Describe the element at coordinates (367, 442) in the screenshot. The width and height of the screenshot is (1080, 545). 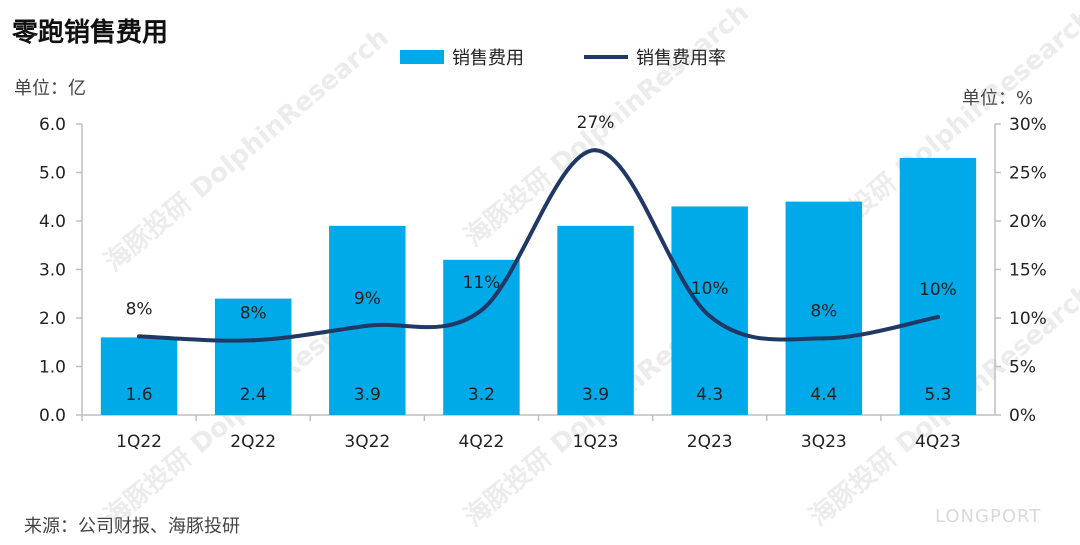
I see `x-tick-label: 3Q22` at that location.